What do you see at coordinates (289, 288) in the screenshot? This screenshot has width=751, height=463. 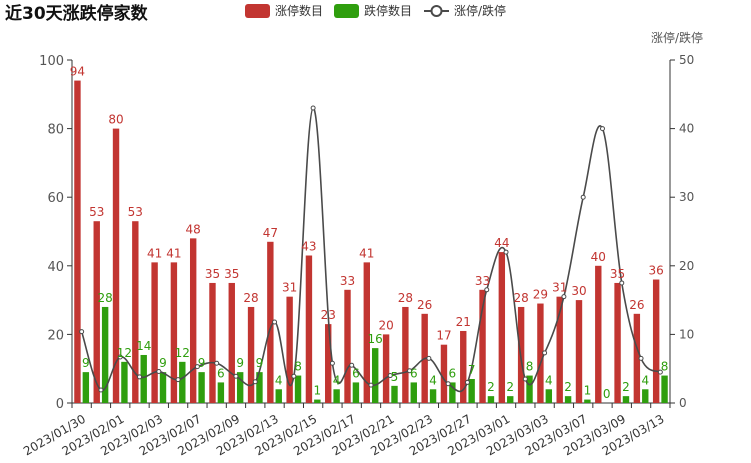 I see `label-limit-up: 31` at bounding box center [289, 288].